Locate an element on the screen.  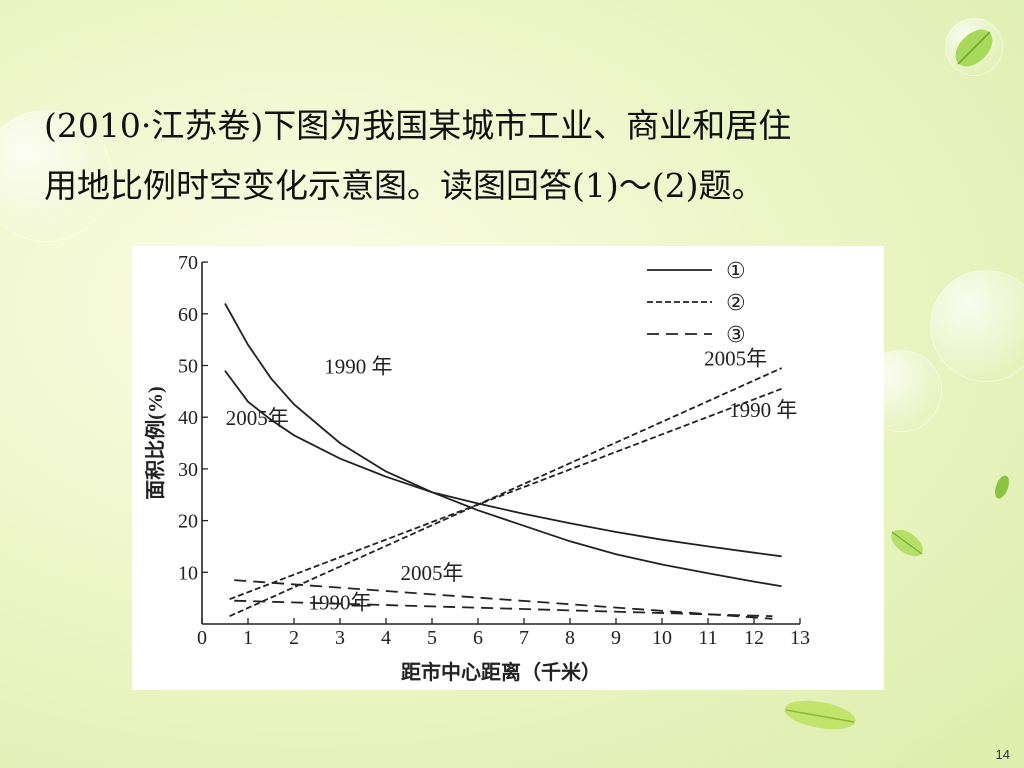
legend-label: ③ is located at coordinates (736, 335).